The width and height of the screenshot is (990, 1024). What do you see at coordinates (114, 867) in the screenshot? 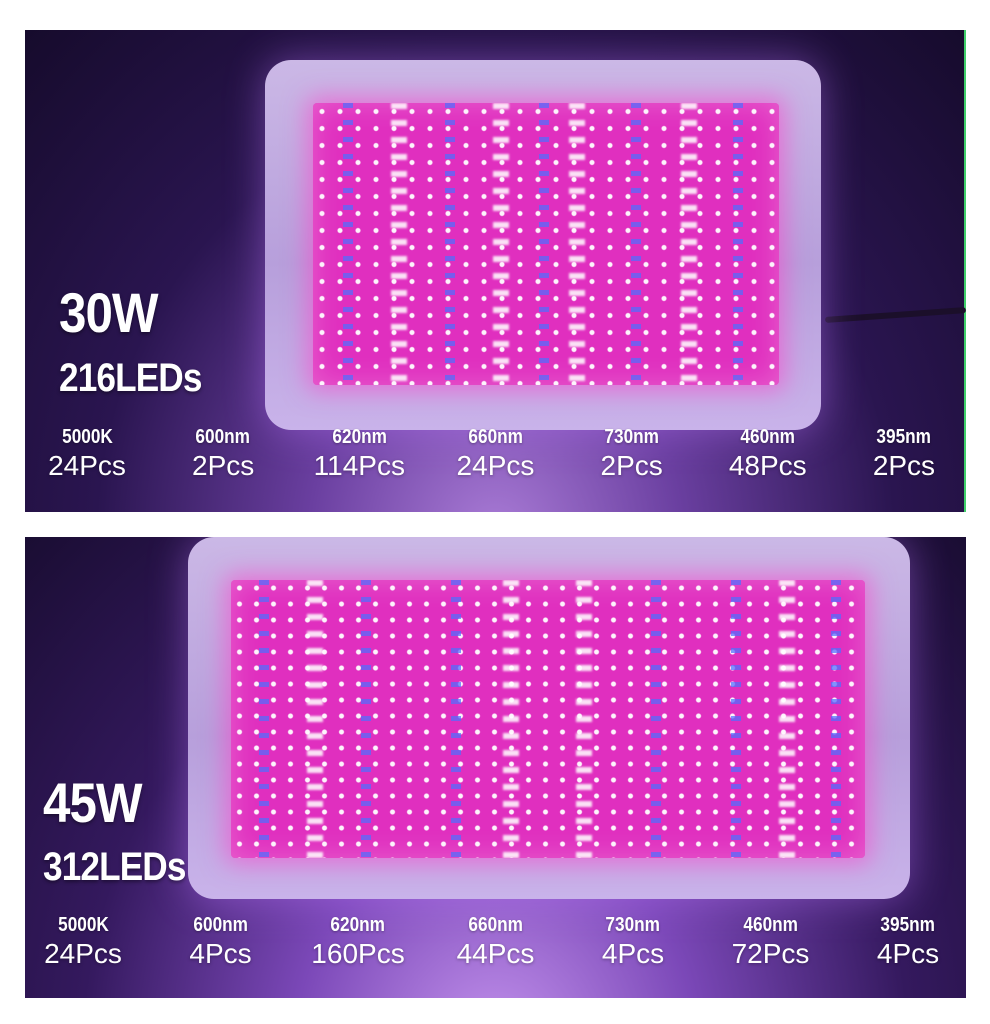
I see `led-count-label: 312LEDs` at bounding box center [114, 867].